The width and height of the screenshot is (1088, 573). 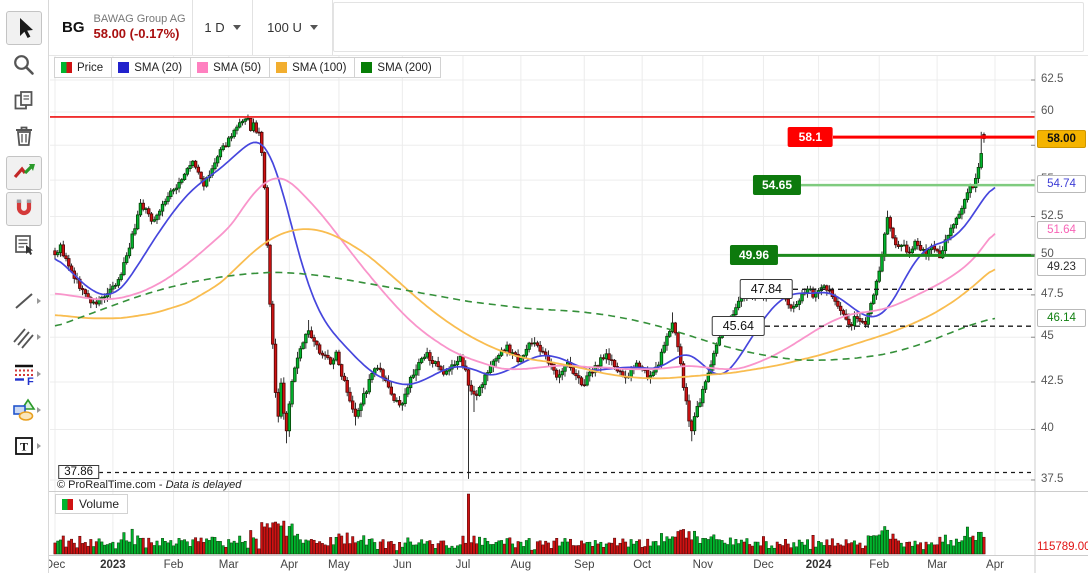 I want to click on tool-magnet-button, so click(x=24, y=209).